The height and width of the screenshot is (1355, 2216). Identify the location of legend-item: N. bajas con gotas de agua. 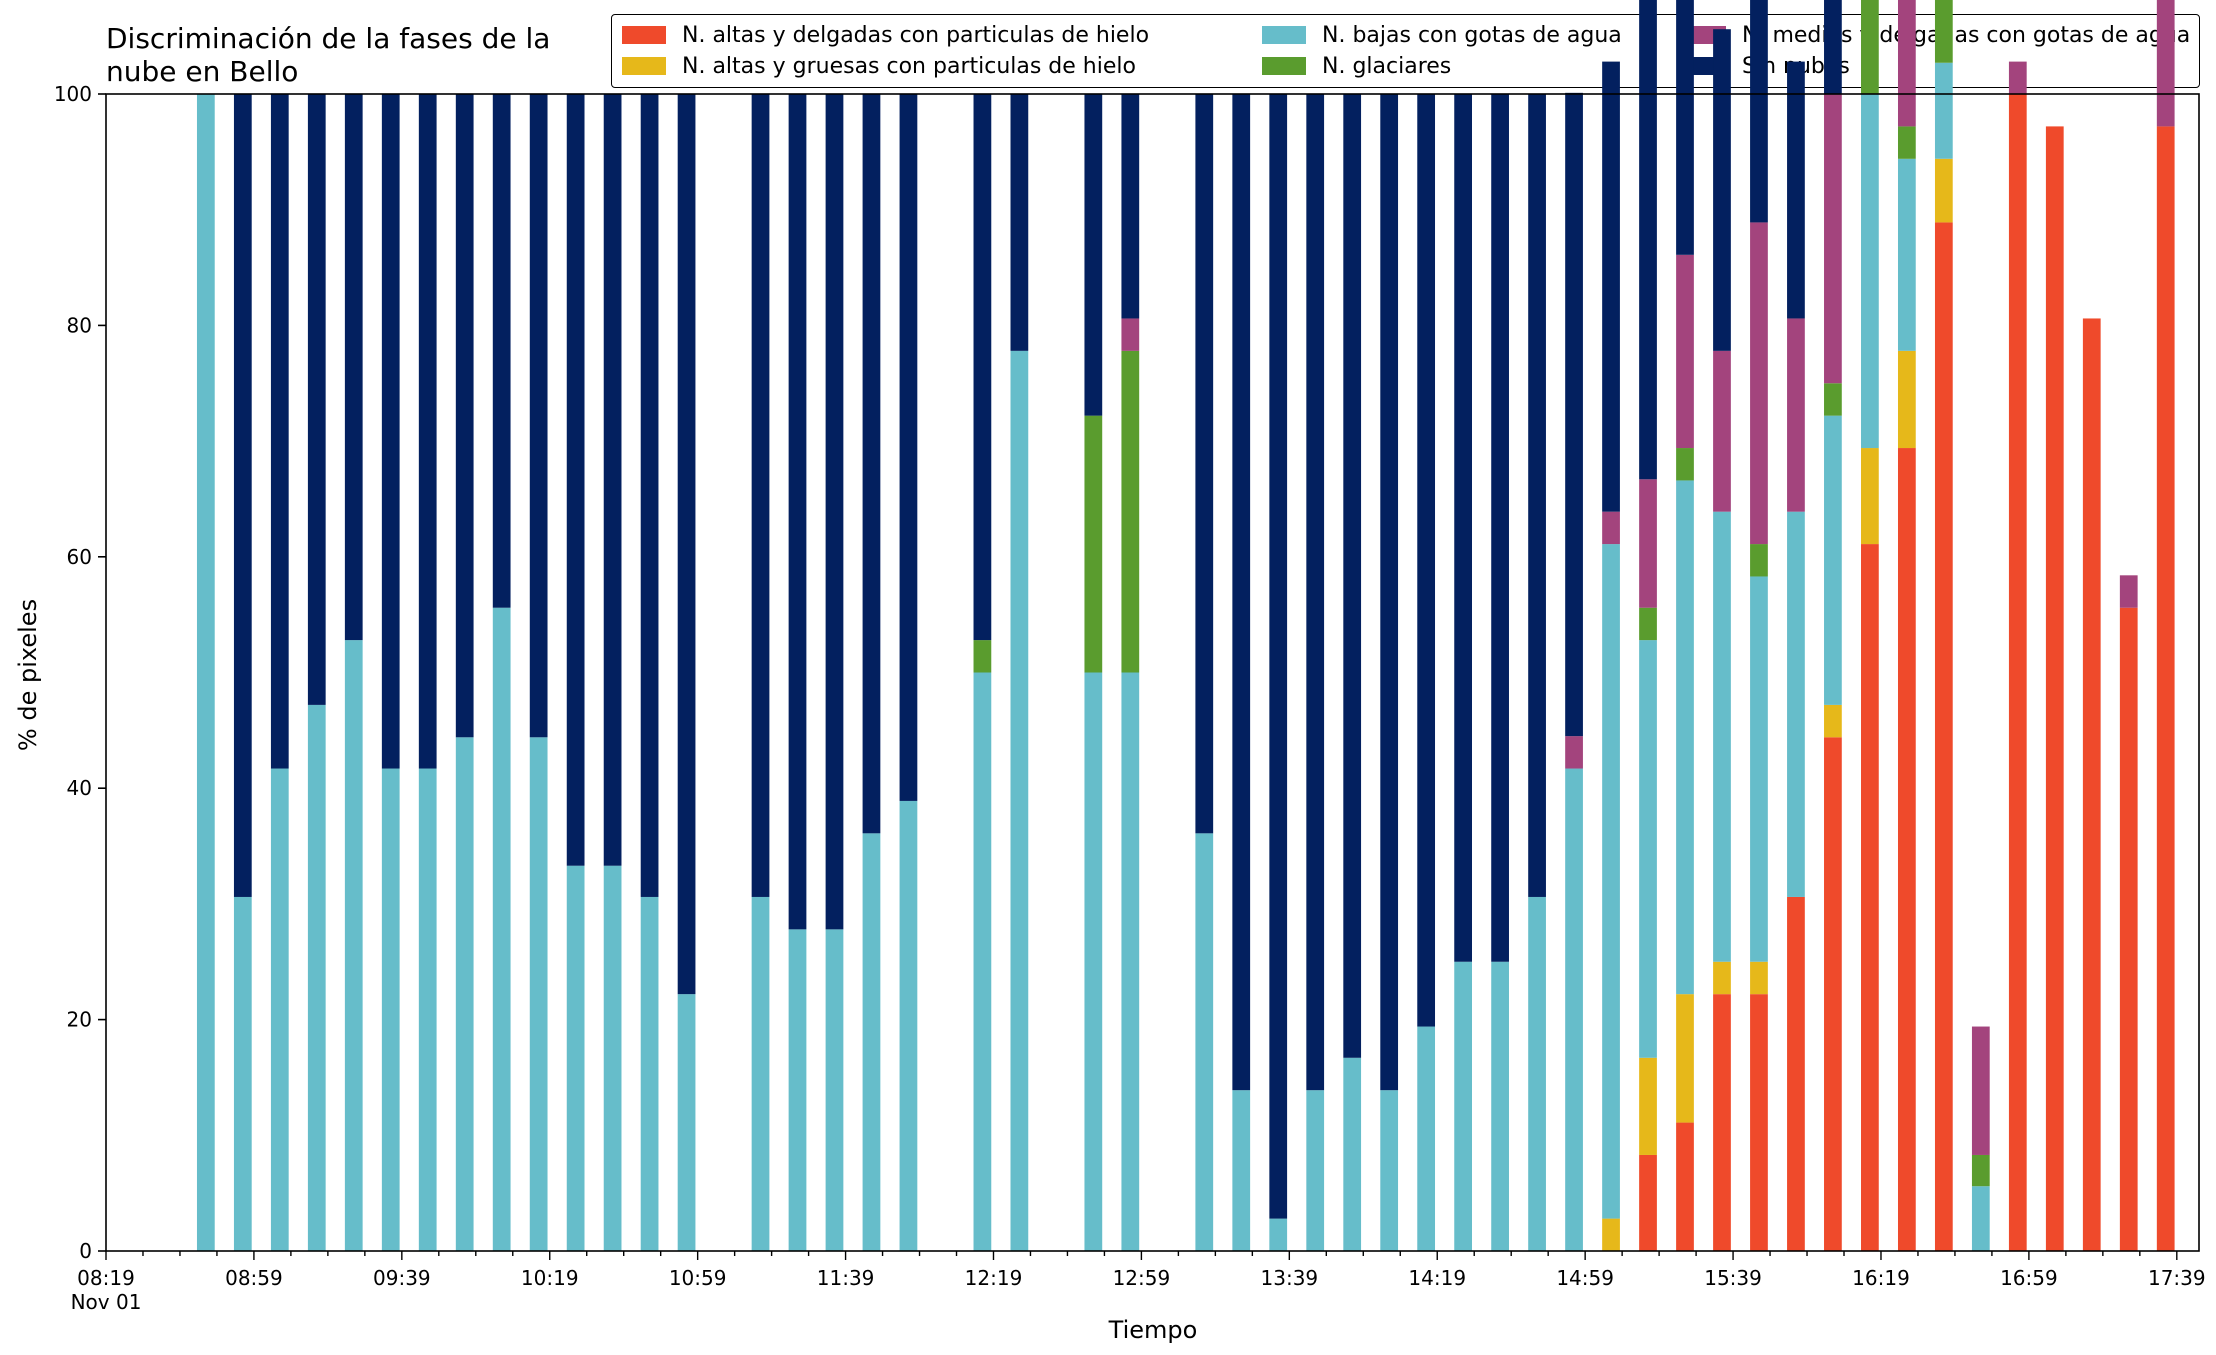
(1442, 35).